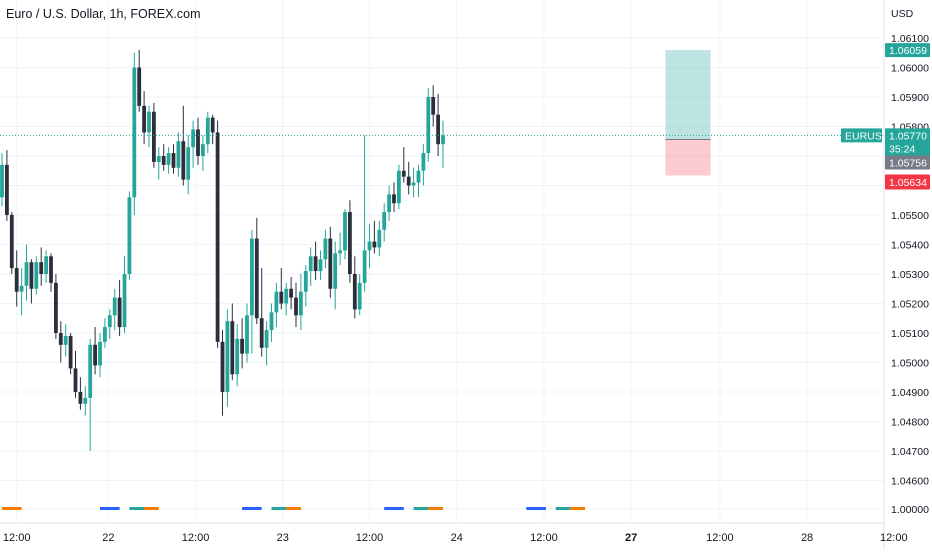 The width and height of the screenshot is (932, 555). I want to click on y-tick-label: 1.05500, so click(910, 216).